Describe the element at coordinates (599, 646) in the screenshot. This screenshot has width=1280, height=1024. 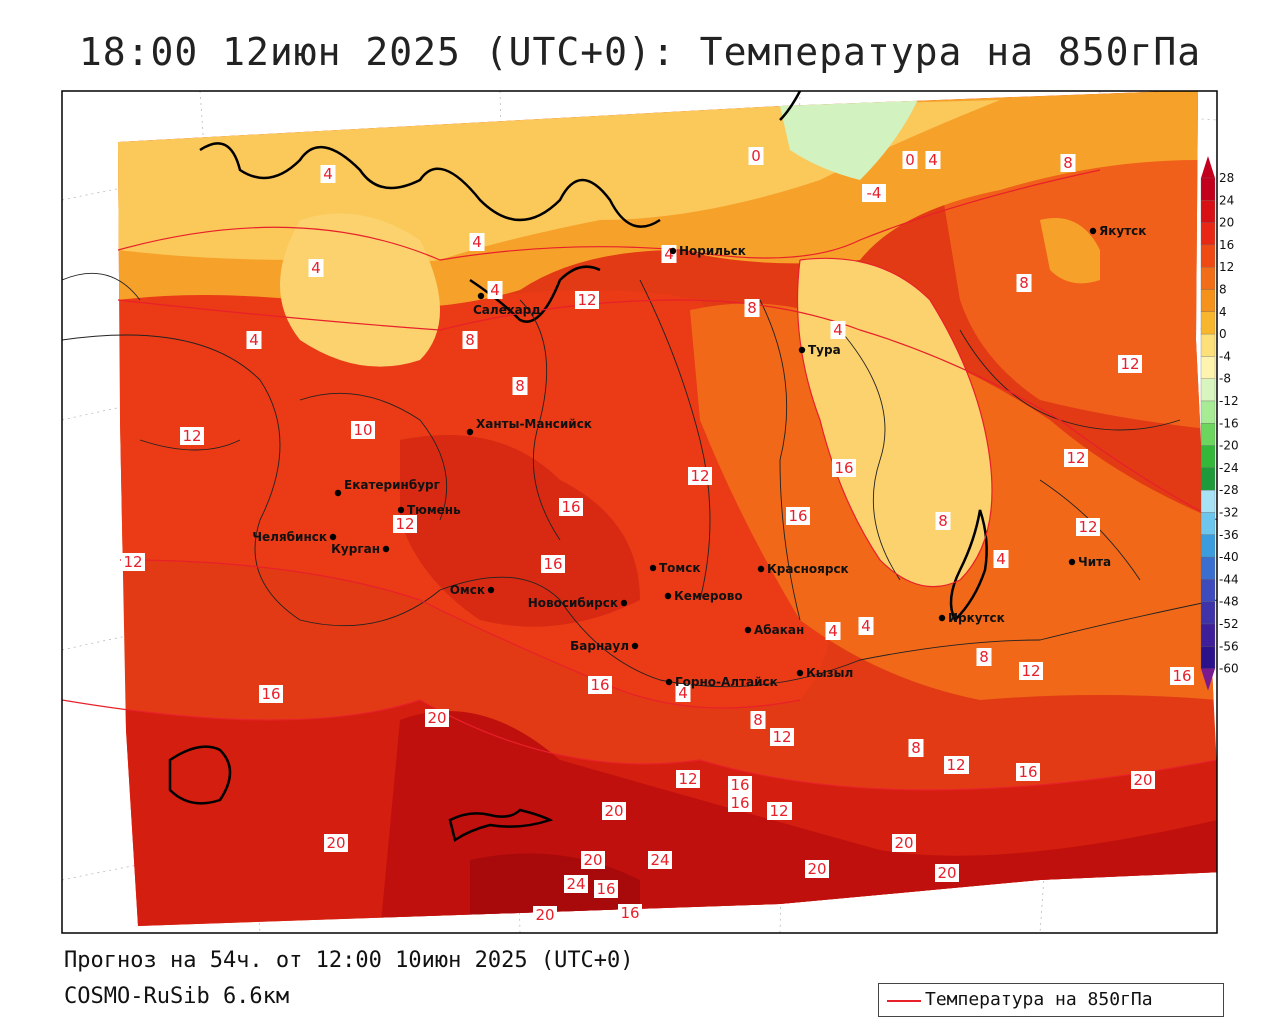
I see `city-label: Барнаул` at that location.